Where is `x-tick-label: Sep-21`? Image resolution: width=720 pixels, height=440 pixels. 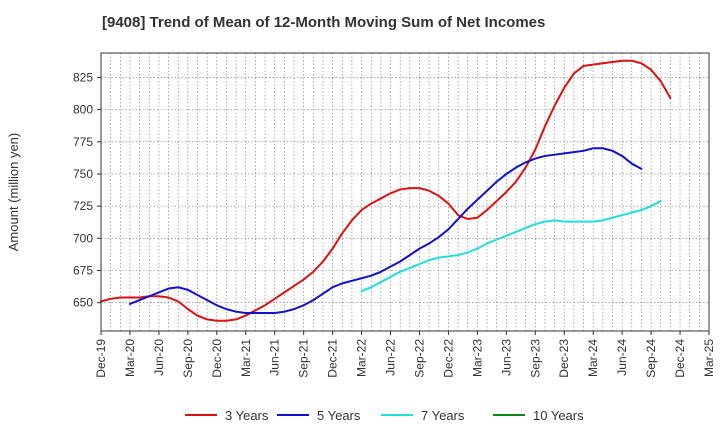
x-tick-label: Sep-21 is located at coordinates (304, 358).